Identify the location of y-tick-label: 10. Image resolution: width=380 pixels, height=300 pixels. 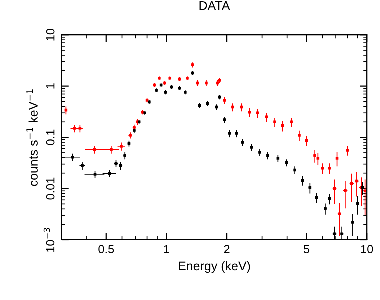
(50, 34).